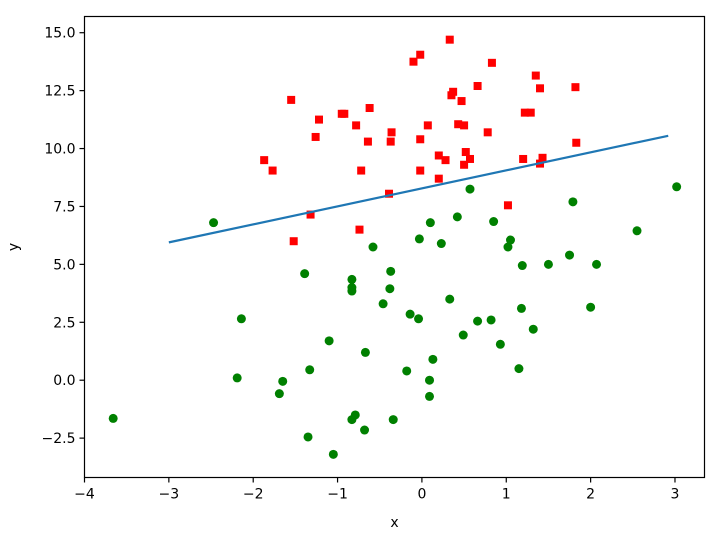  I want to click on x-tick-label: −4, so click(84, 495).